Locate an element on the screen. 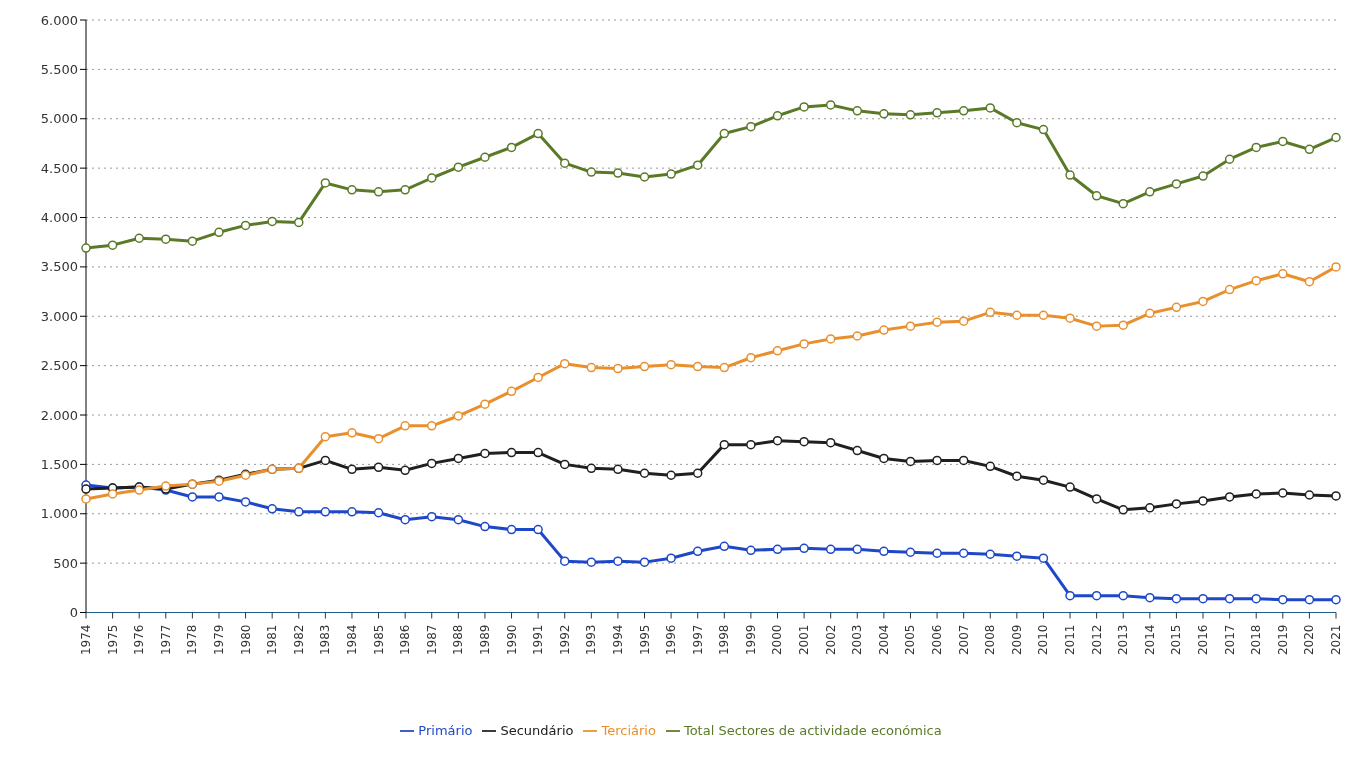  y-tick-label: 5.500 is located at coordinates (59, 69).